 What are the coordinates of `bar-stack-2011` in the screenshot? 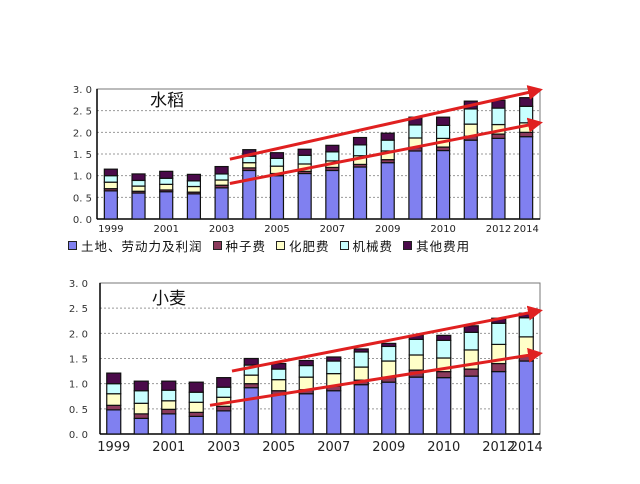 It's located at (443, 168).